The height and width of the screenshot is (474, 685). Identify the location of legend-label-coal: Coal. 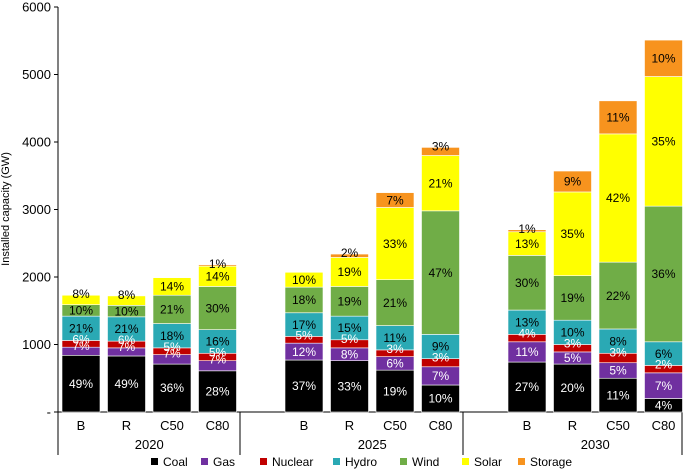
(175, 462).